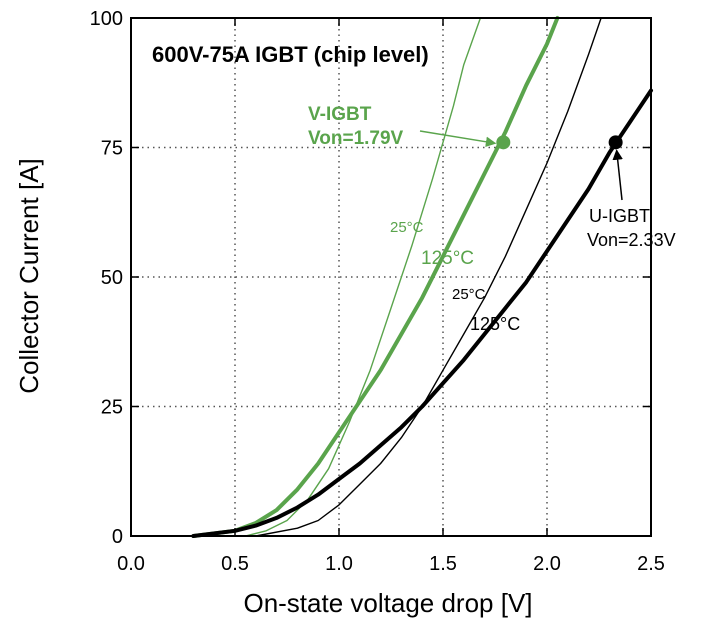 This screenshot has height=623, width=711. I want to click on v-igbt-label: V-IGBT, so click(340, 114).